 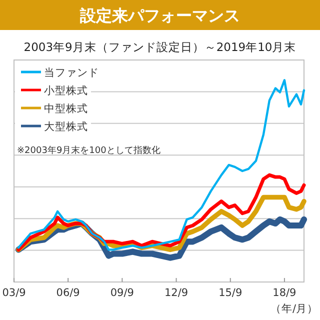 I want to click on x-axis-title: （年/月）, so click(x=294, y=309).